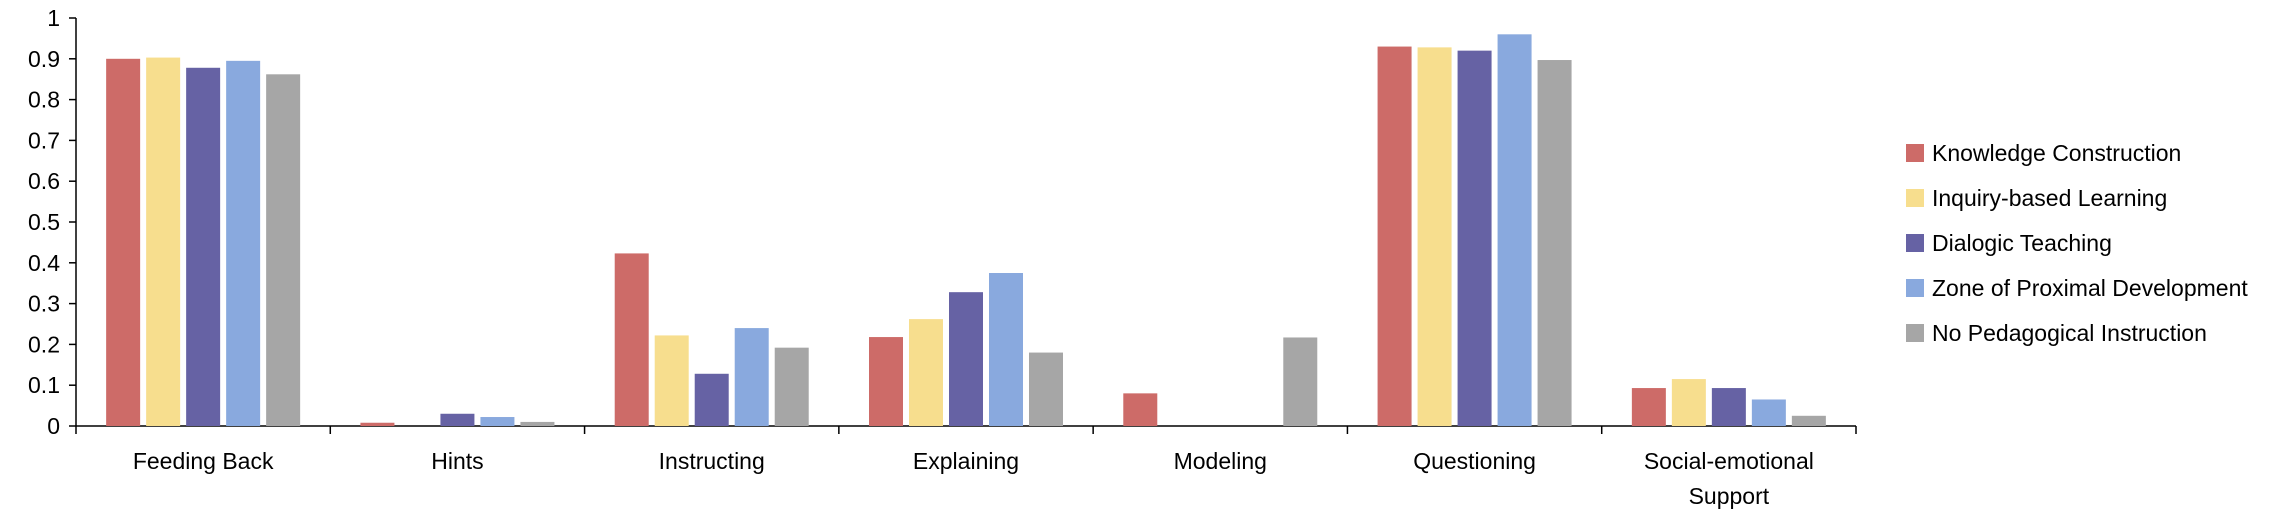 This screenshot has height=519, width=2282. What do you see at coordinates (2090, 288) in the screenshot?
I see `legend-label: Zone of Proximal Development` at bounding box center [2090, 288].